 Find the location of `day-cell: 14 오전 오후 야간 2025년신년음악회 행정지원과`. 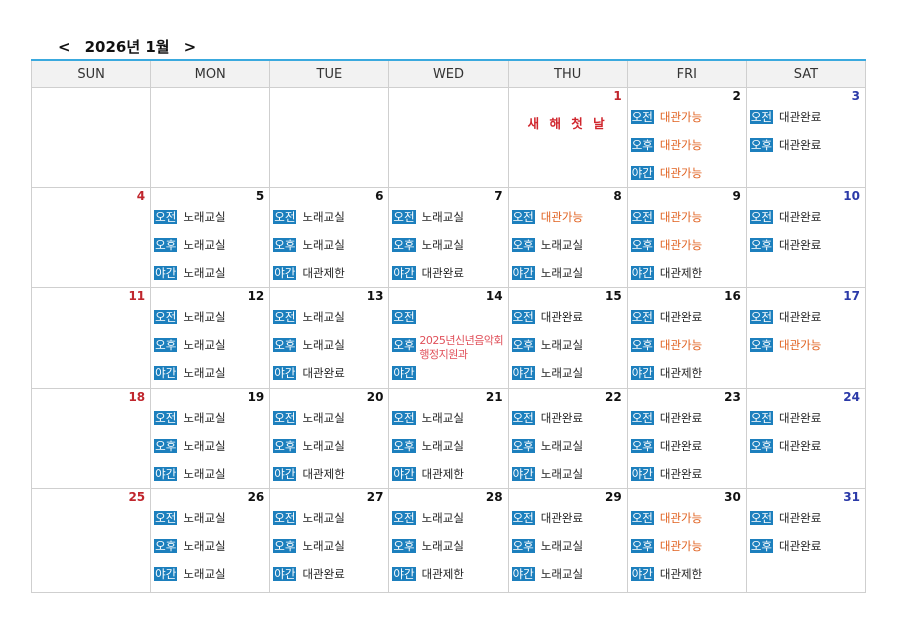

day-cell: 14 오전 오후 야간 2025년신년음악회 행정지원과 is located at coordinates (448, 338).